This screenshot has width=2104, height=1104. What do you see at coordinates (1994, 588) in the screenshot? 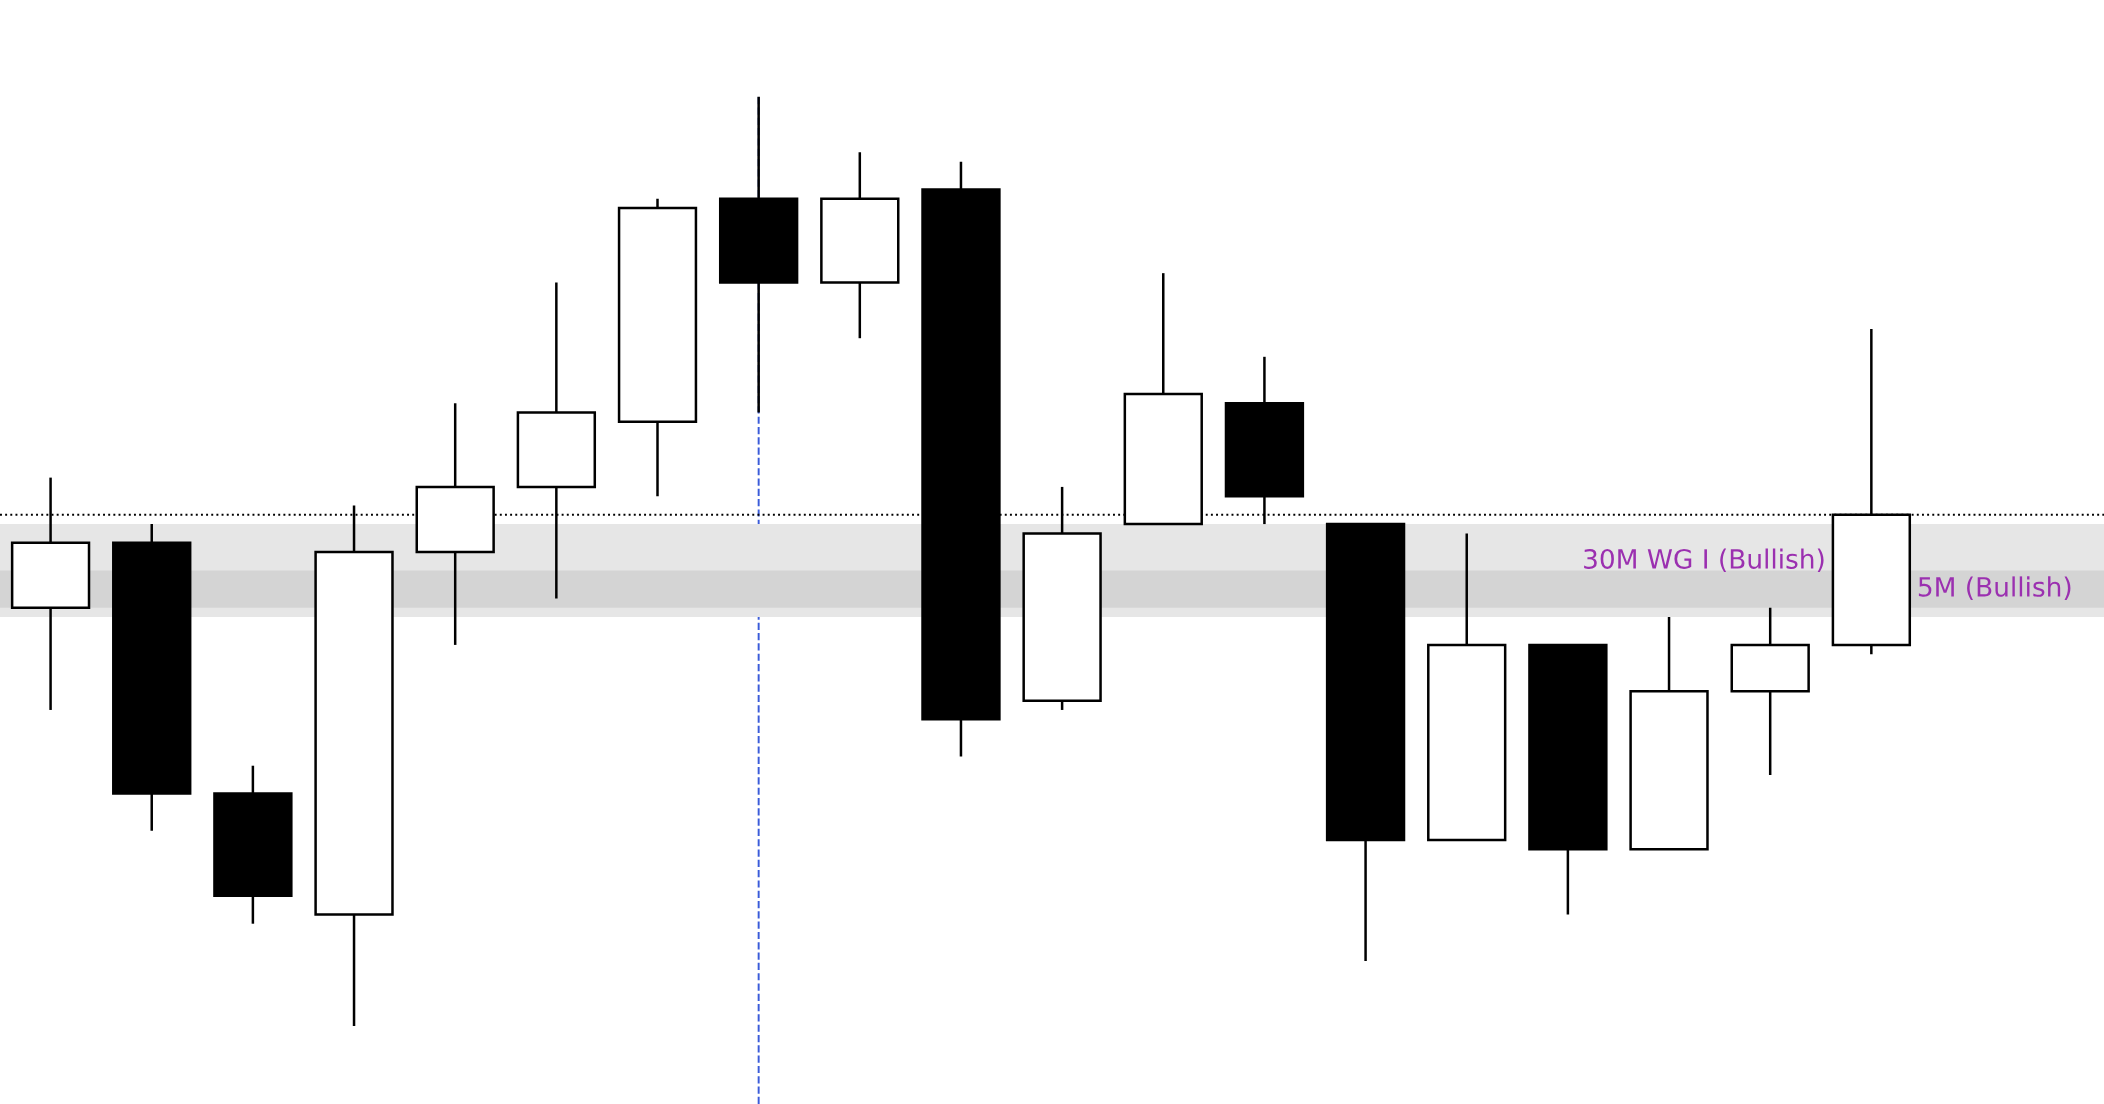
I see `band-label: 5M (Bullish)` at bounding box center [1994, 588].